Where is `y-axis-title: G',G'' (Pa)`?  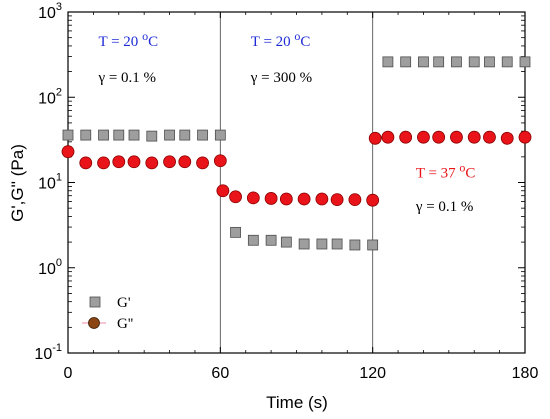 y-axis-title: G',G'' (Pa) is located at coordinates (17, 183).